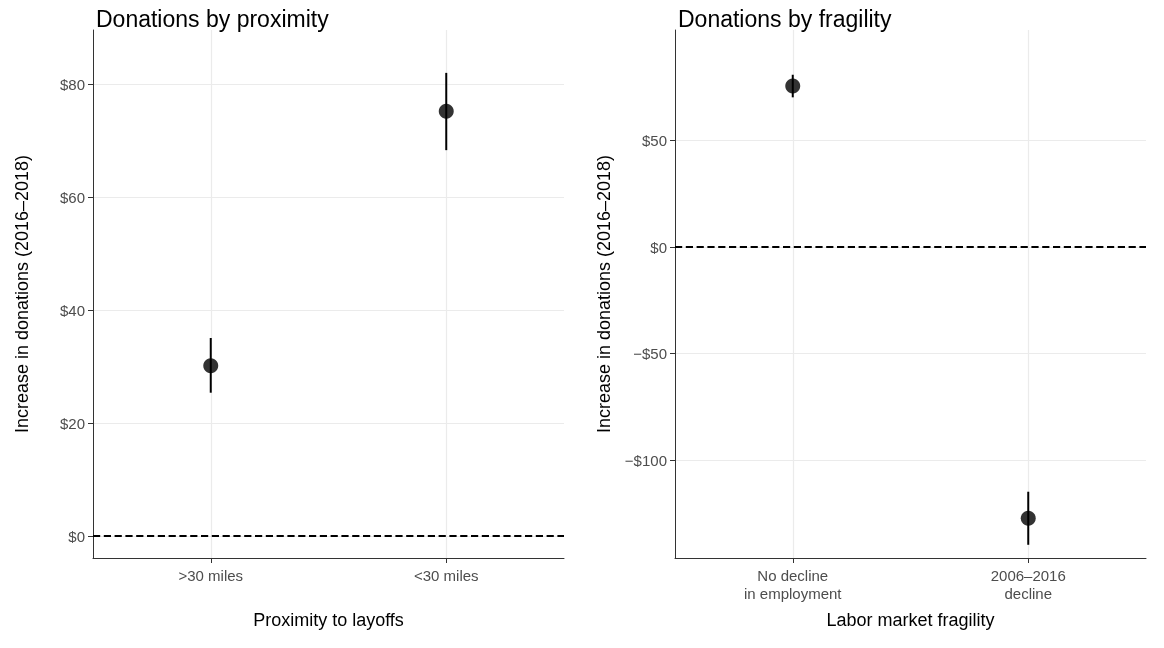 Image resolution: width=1164 pixels, height=648 pixels. I want to click on y-tick-label: $80, so click(72, 85).